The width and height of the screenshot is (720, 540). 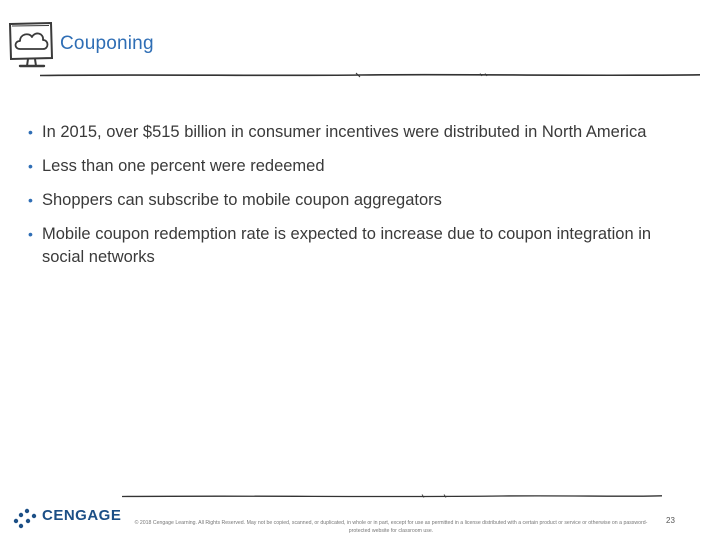 I want to click on title-divider, so click(x=370, y=75).